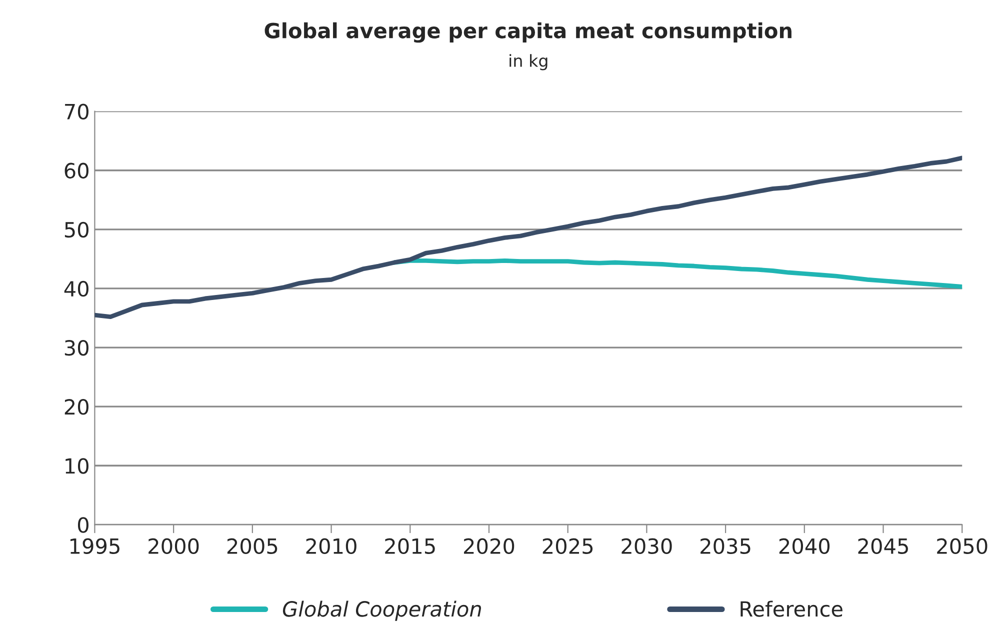 The height and width of the screenshot is (636, 997). I want to click on x-tick-label: 2005, so click(252, 546).